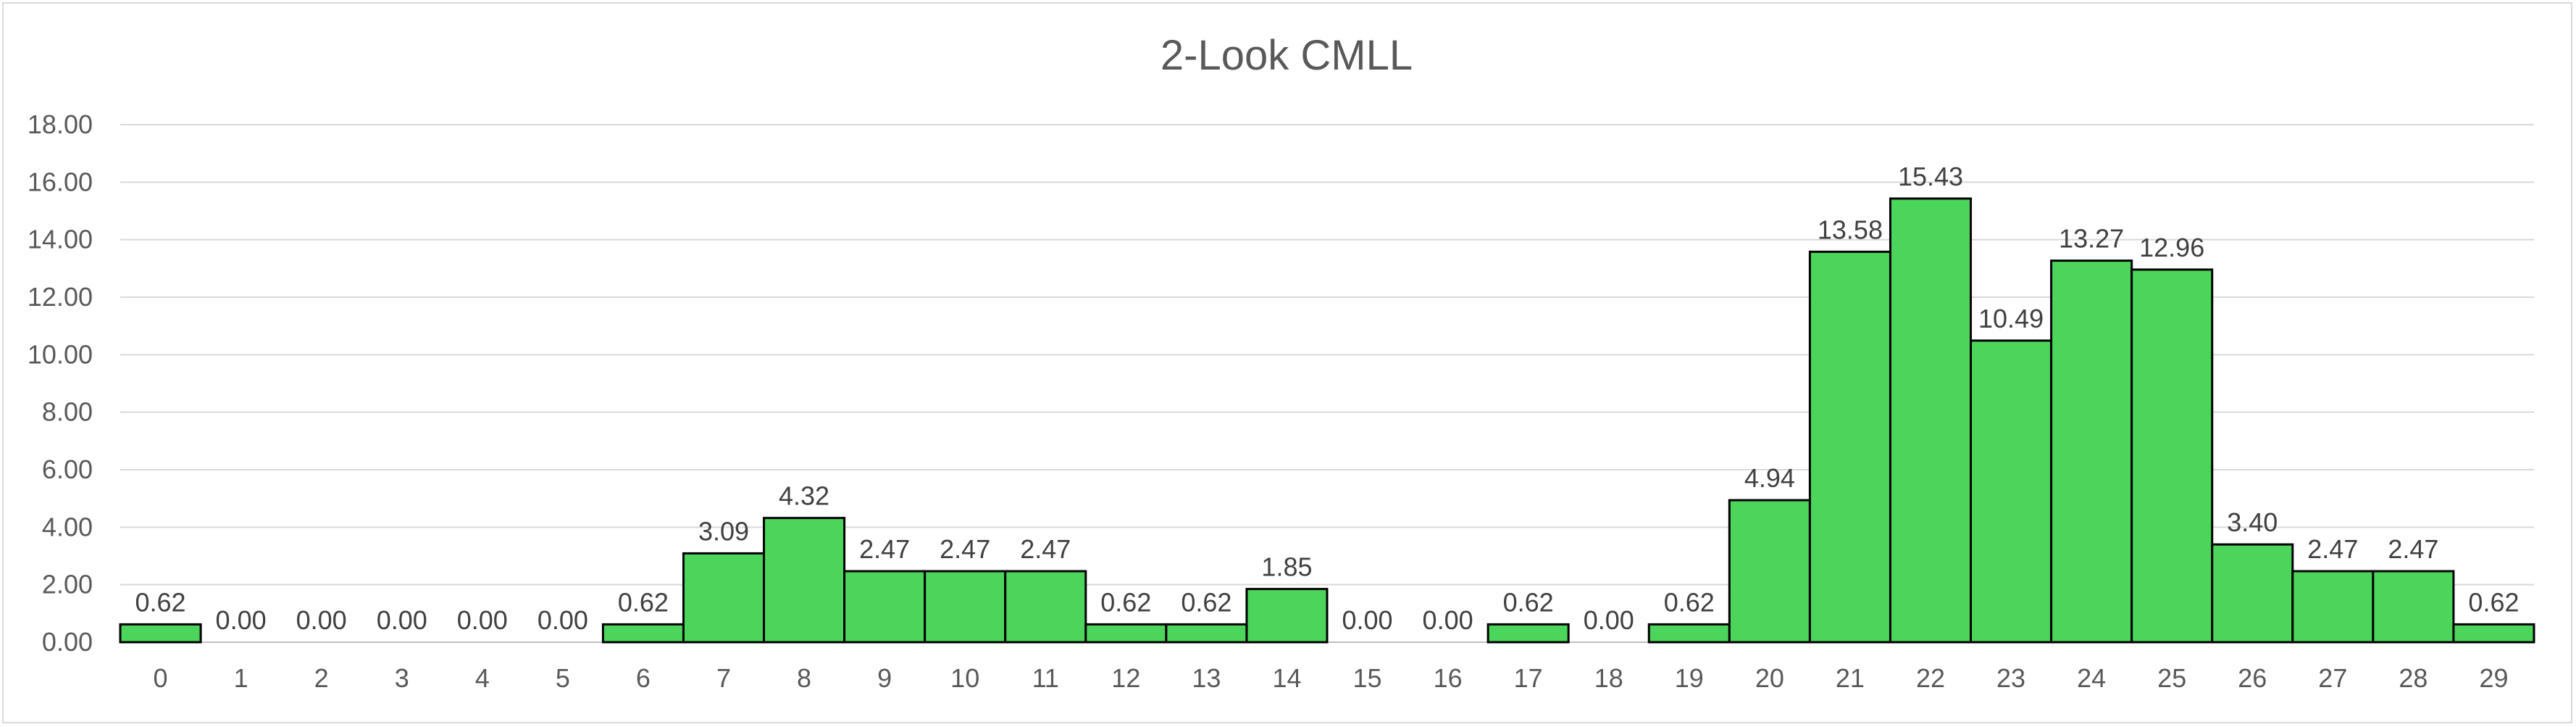 Image resolution: width=2576 pixels, height=727 pixels. I want to click on y-tick-label: 10.00, so click(60, 354).